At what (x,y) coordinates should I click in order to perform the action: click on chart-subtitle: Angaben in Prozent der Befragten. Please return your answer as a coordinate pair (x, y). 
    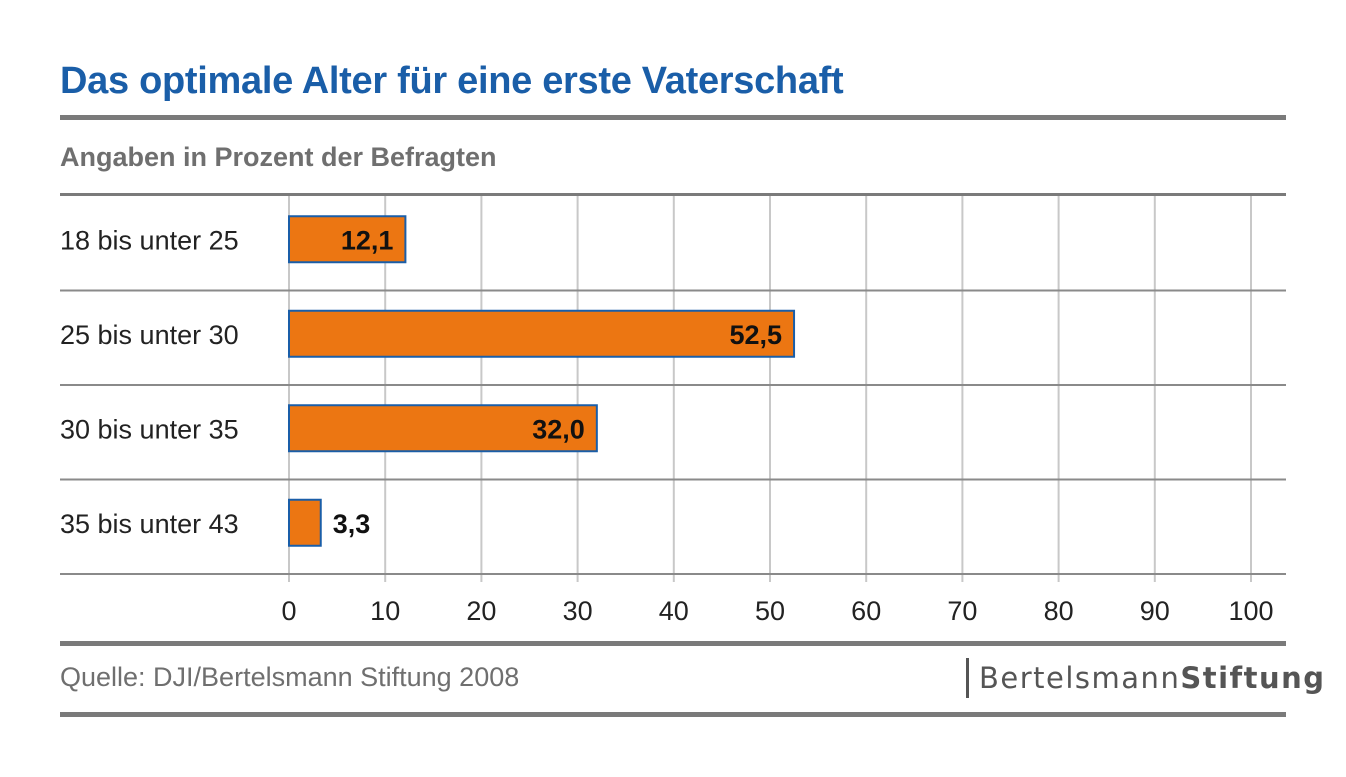
    Looking at the image, I should click on (278, 157).